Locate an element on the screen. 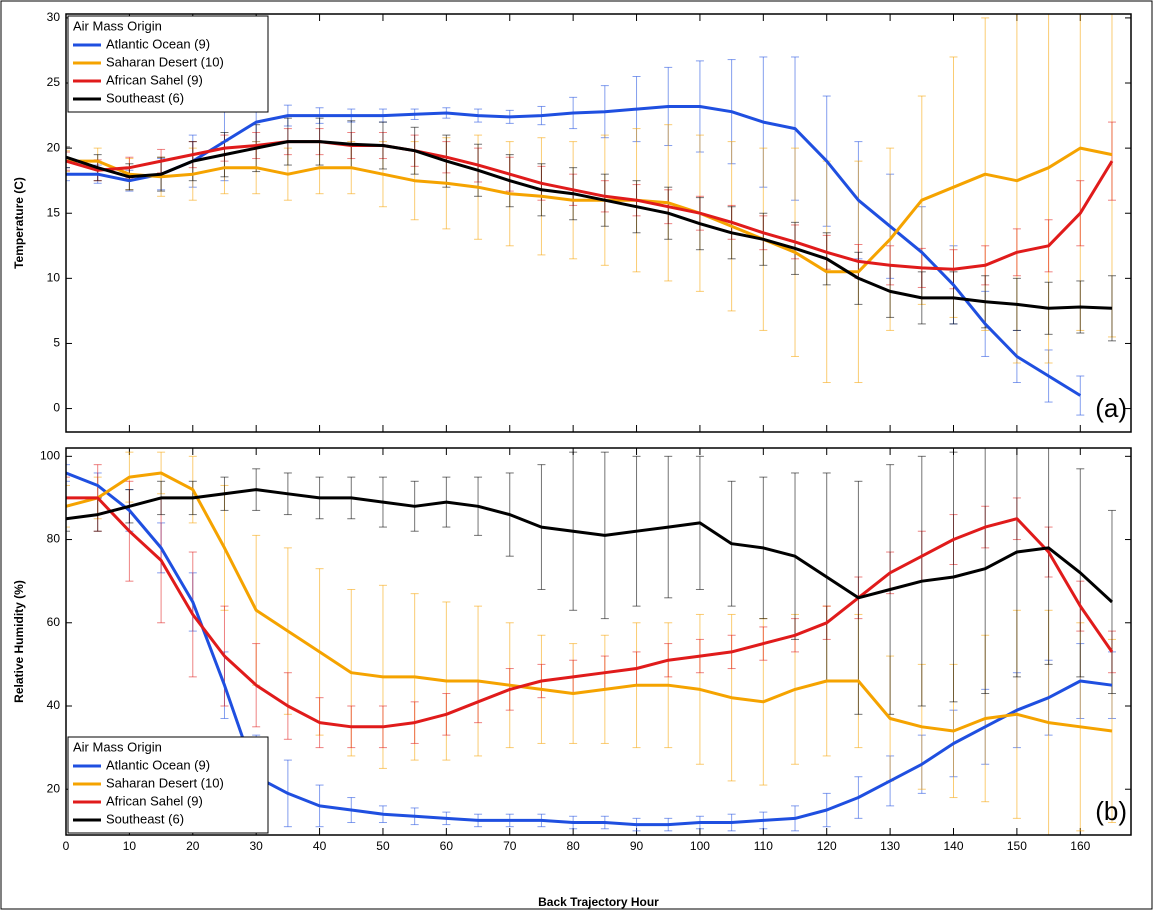 The width and height of the screenshot is (1154, 916). y-axis-label: Relative Humidity (%) is located at coordinates (19, 641).